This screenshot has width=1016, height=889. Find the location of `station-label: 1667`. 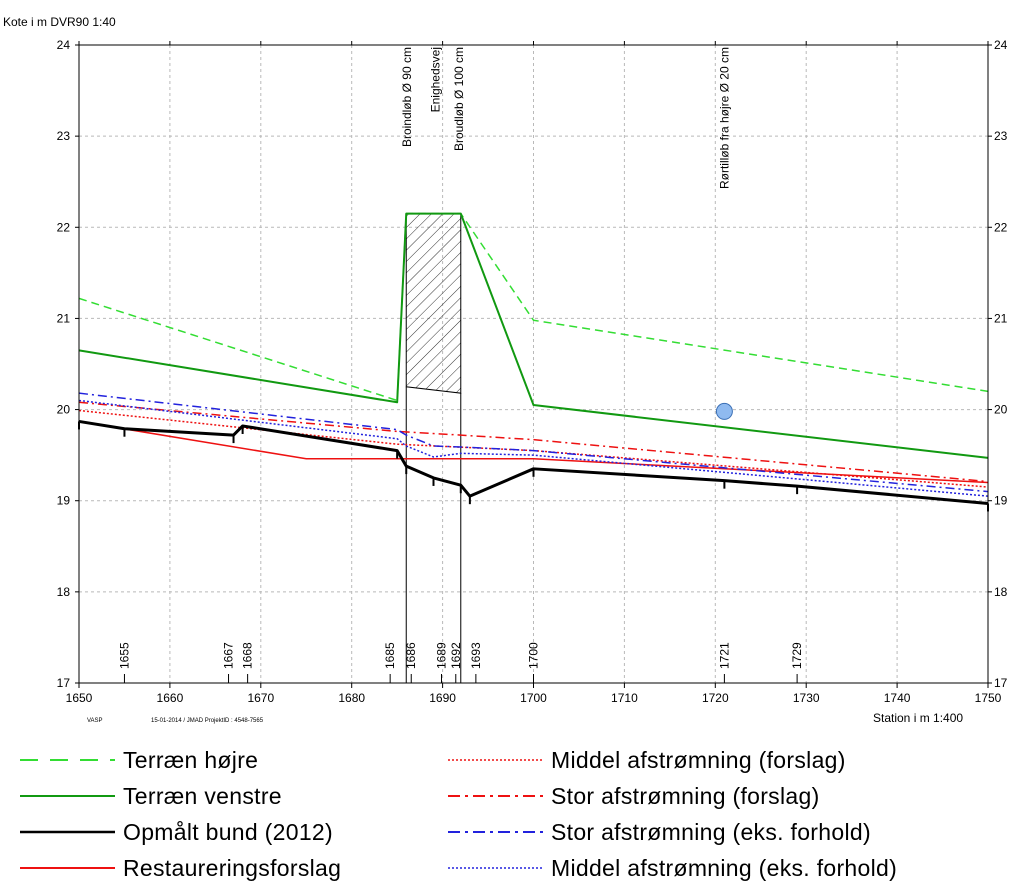

station-label: 1667 is located at coordinates (229, 655).